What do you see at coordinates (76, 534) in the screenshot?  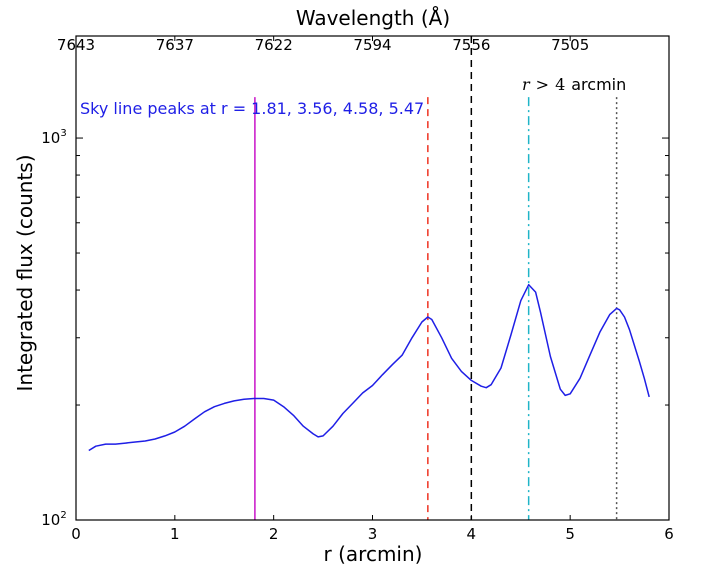 I see `x-tick-label: 0` at bounding box center [76, 534].